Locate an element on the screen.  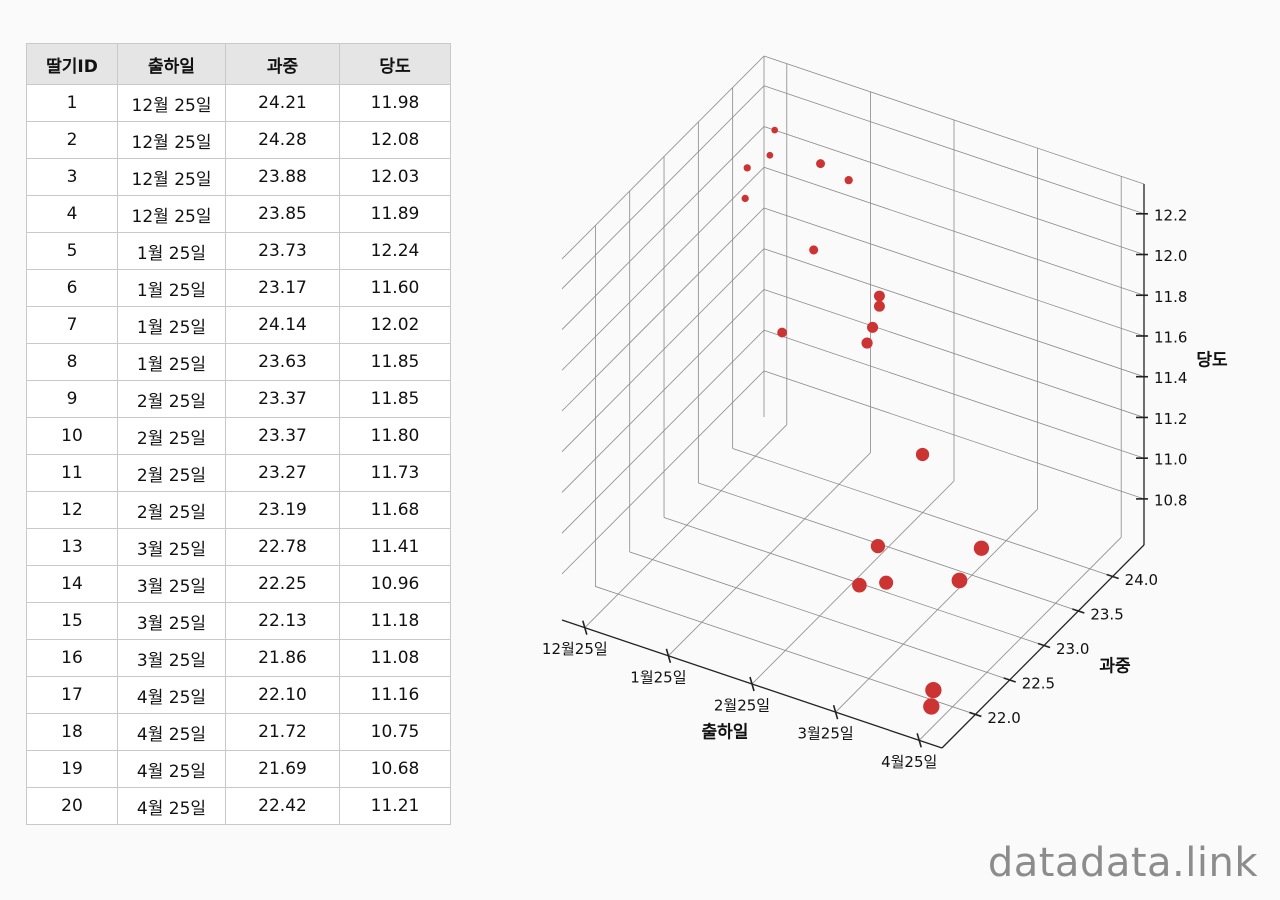
y-tick-label: 24.0 is located at coordinates (1141, 580).